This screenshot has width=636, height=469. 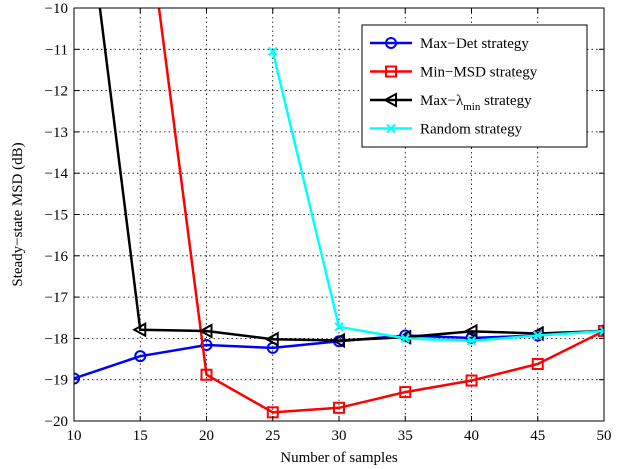 What do you see at coordinates (272, 436) in the screenshot?
I see `x-tick-label: 25` at bounding box center [272, 436].